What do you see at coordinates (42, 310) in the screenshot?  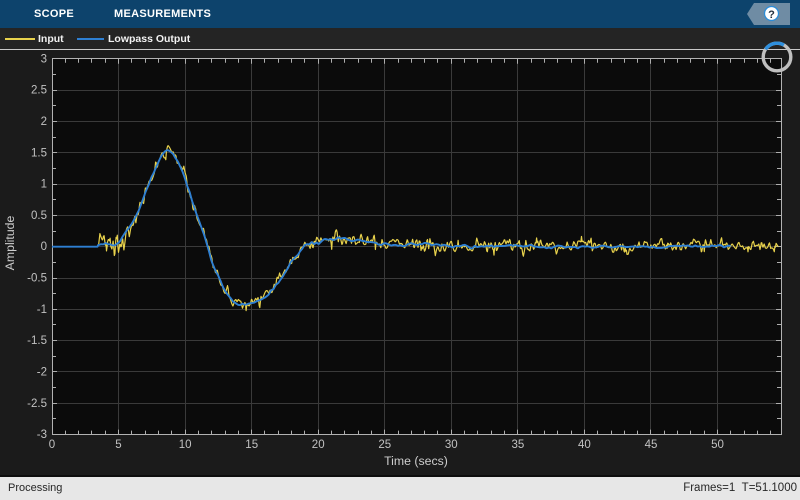 I see `svg-text: -1` at bounding box center [42, 310].